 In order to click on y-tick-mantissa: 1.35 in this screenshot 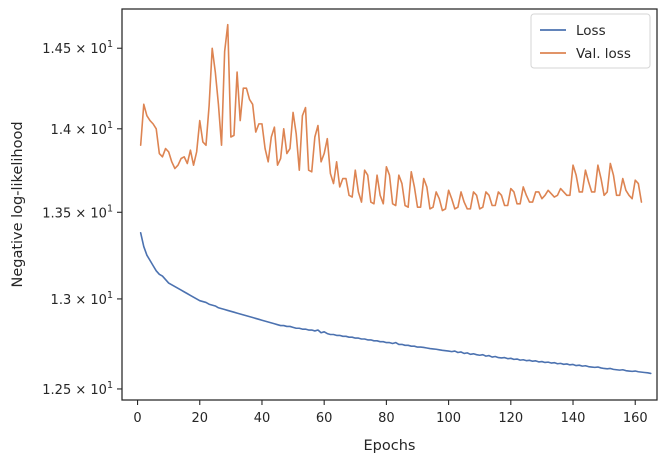, I will do `click(56, 213)`.